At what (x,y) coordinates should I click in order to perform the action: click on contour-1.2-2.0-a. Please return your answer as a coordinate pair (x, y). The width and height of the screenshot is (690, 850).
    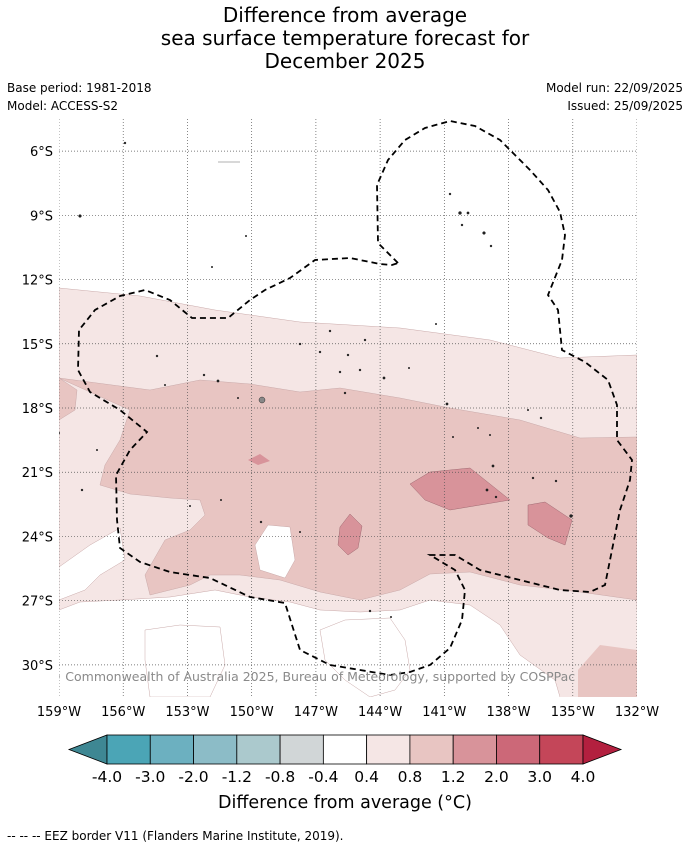
    Looking at the image, I should click on (460, 489).